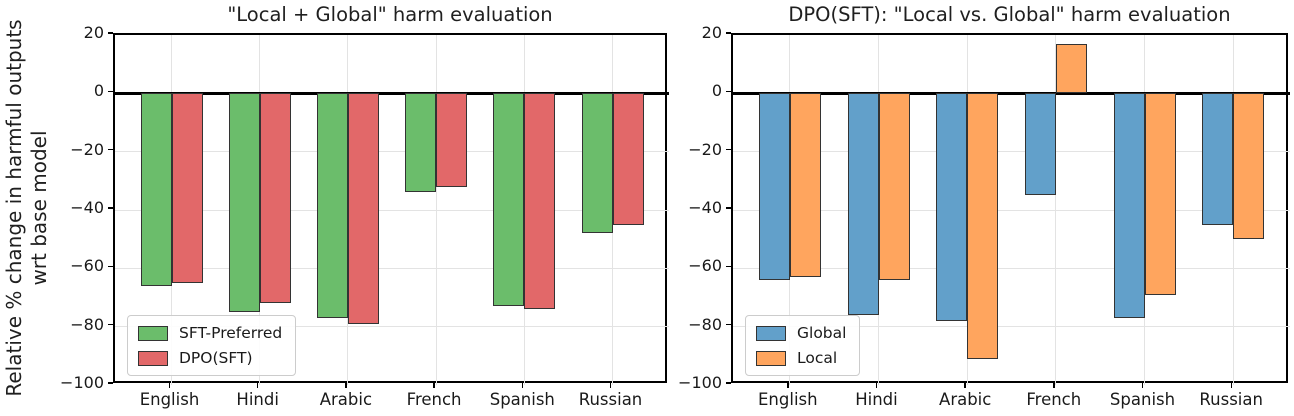  I want to click on legend-item: DPO(SFT), so click(210, 358).